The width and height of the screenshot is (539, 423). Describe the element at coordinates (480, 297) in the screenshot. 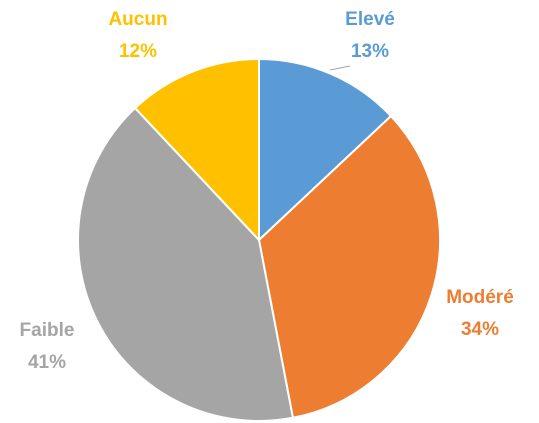

I see `slice-label: Modéré` at that location.